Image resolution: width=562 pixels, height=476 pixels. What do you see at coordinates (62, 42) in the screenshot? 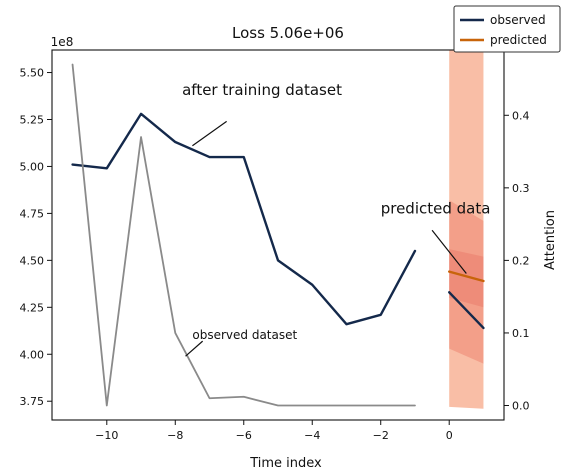
I see `y-axis-multiplier: 1e8` at bounding box center [62, 42].